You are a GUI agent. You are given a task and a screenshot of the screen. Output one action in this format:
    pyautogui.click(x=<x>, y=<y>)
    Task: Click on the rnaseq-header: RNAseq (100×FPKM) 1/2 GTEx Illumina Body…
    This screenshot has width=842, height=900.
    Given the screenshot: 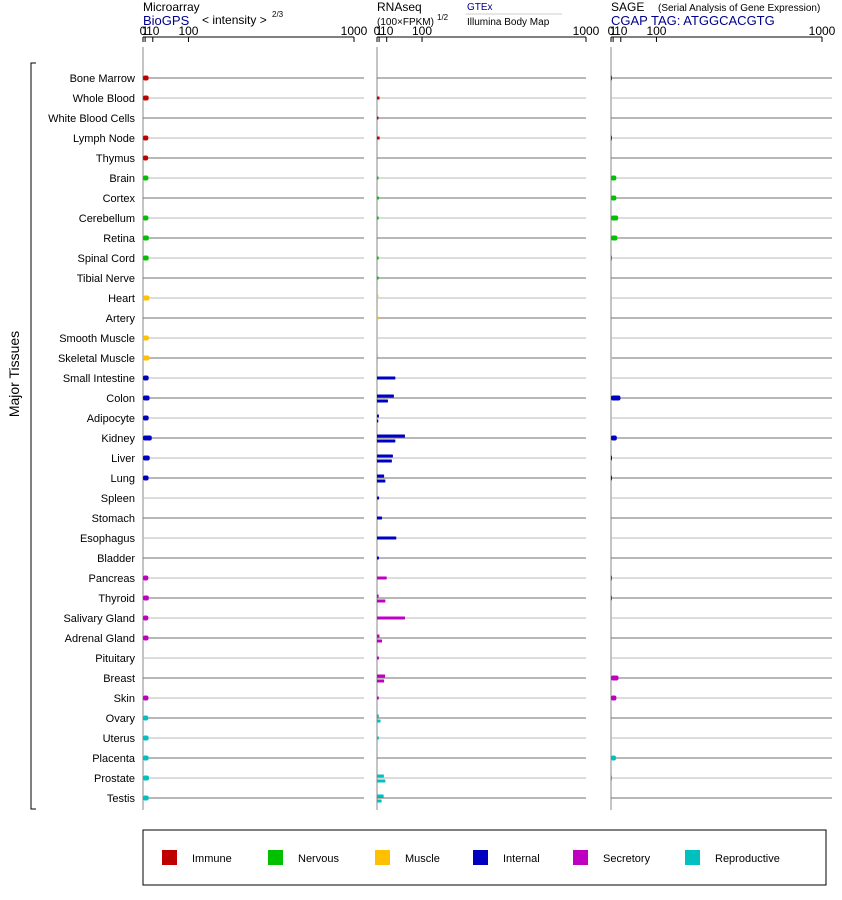 What is the action you would take?
    pyautogui.click(x=469, y=14)
    